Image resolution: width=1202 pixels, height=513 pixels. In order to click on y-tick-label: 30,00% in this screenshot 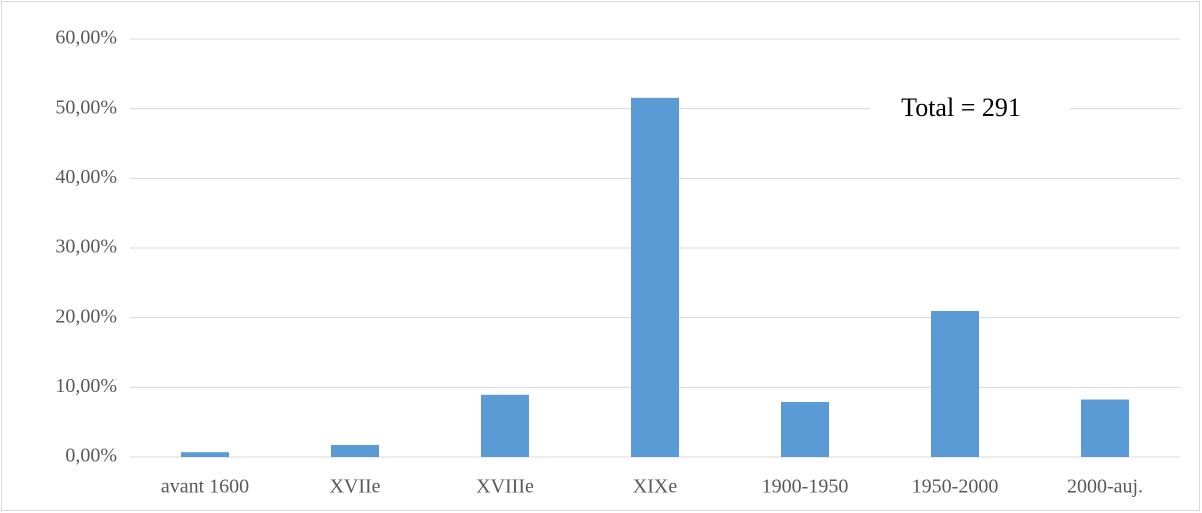, I will do `click(86, 247)`.